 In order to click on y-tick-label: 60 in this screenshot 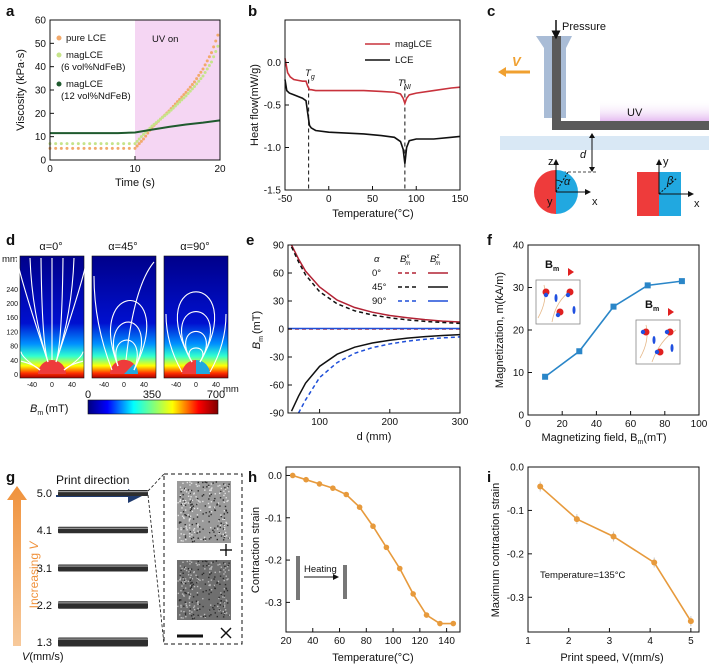, I will do `click(279, 274)`.